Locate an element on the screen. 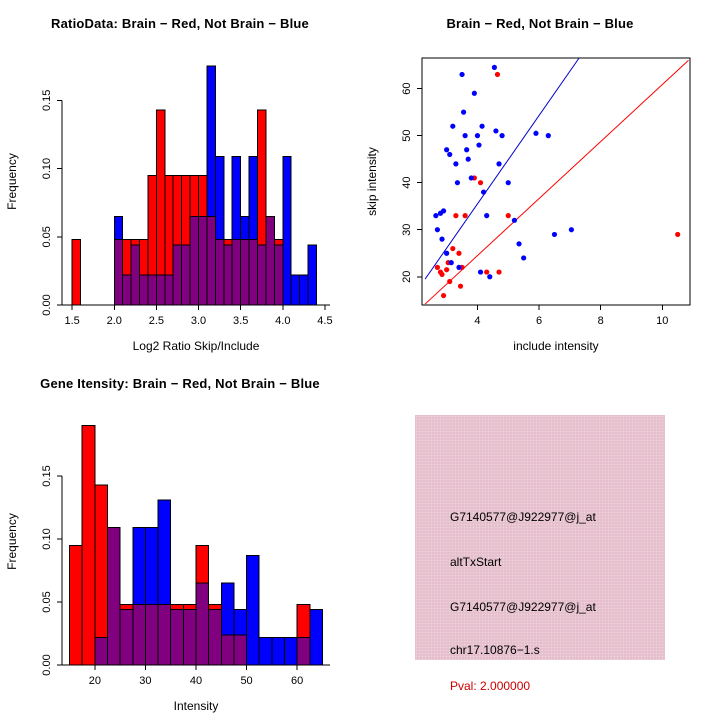  svg-text: skip intensity is located at coordinates (372, 181).